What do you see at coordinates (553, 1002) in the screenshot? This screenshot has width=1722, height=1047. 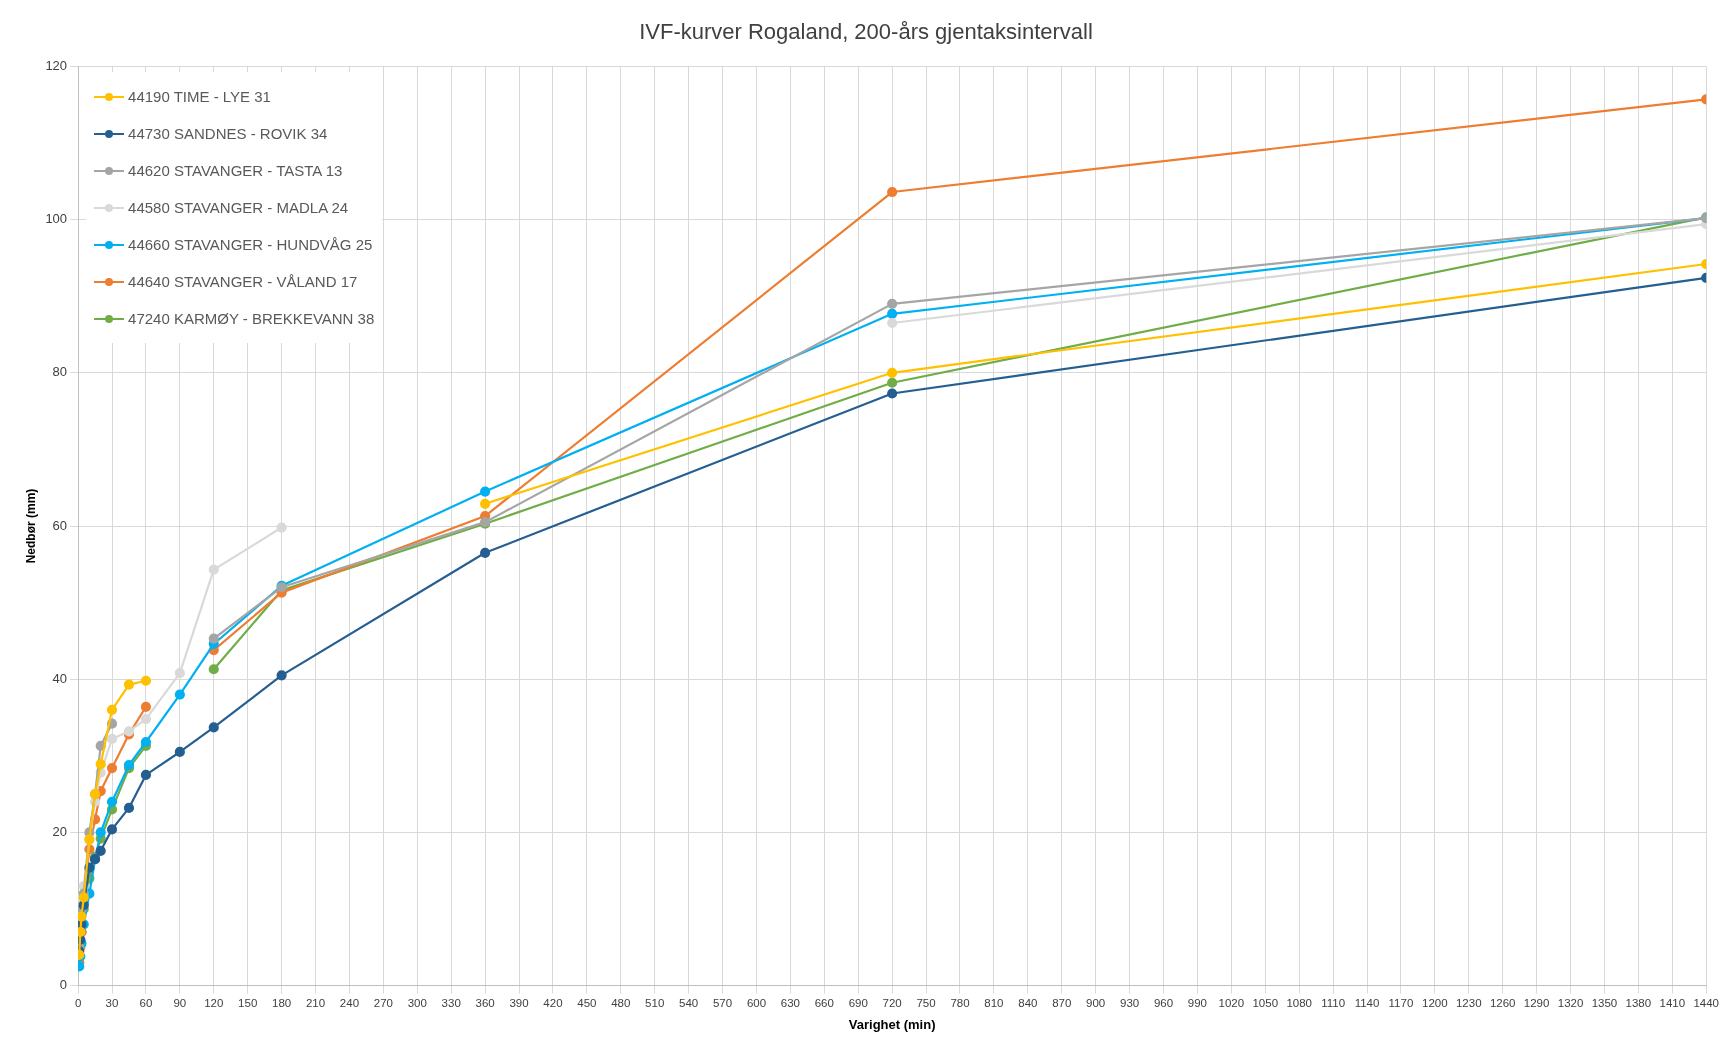 I see `x-tick-label: 420` at bounding box center [553, 1002].